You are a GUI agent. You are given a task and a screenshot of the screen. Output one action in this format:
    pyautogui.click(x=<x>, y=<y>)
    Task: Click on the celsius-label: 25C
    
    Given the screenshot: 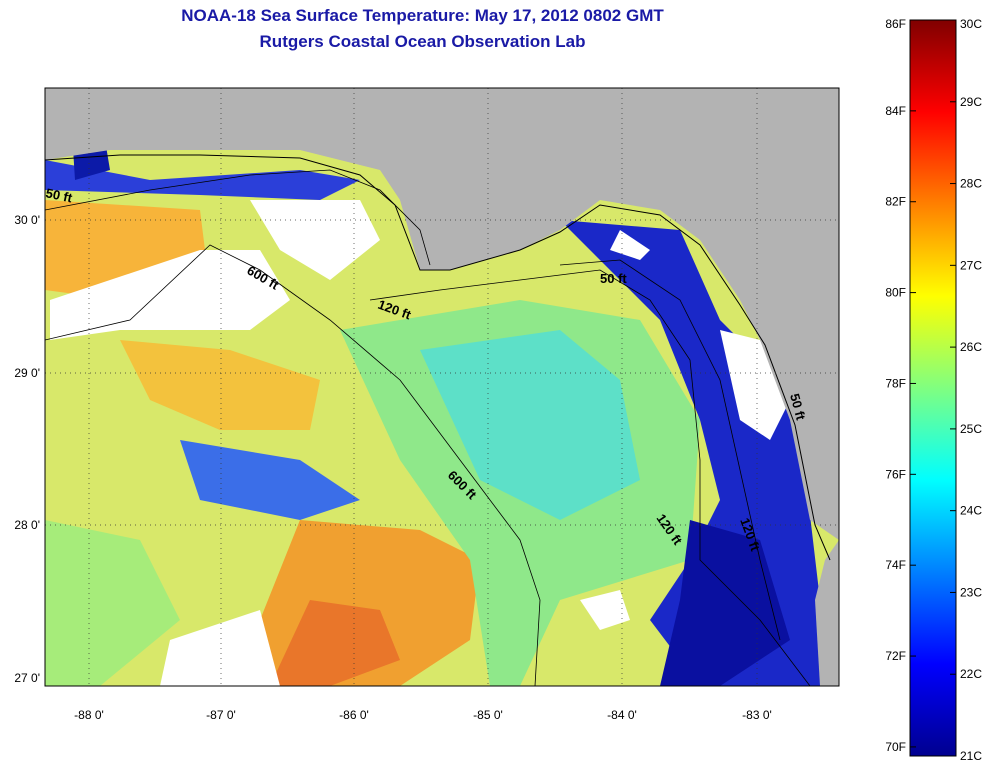 What is the action you would take?
    pyautogui.click(x=971, y=429)
    